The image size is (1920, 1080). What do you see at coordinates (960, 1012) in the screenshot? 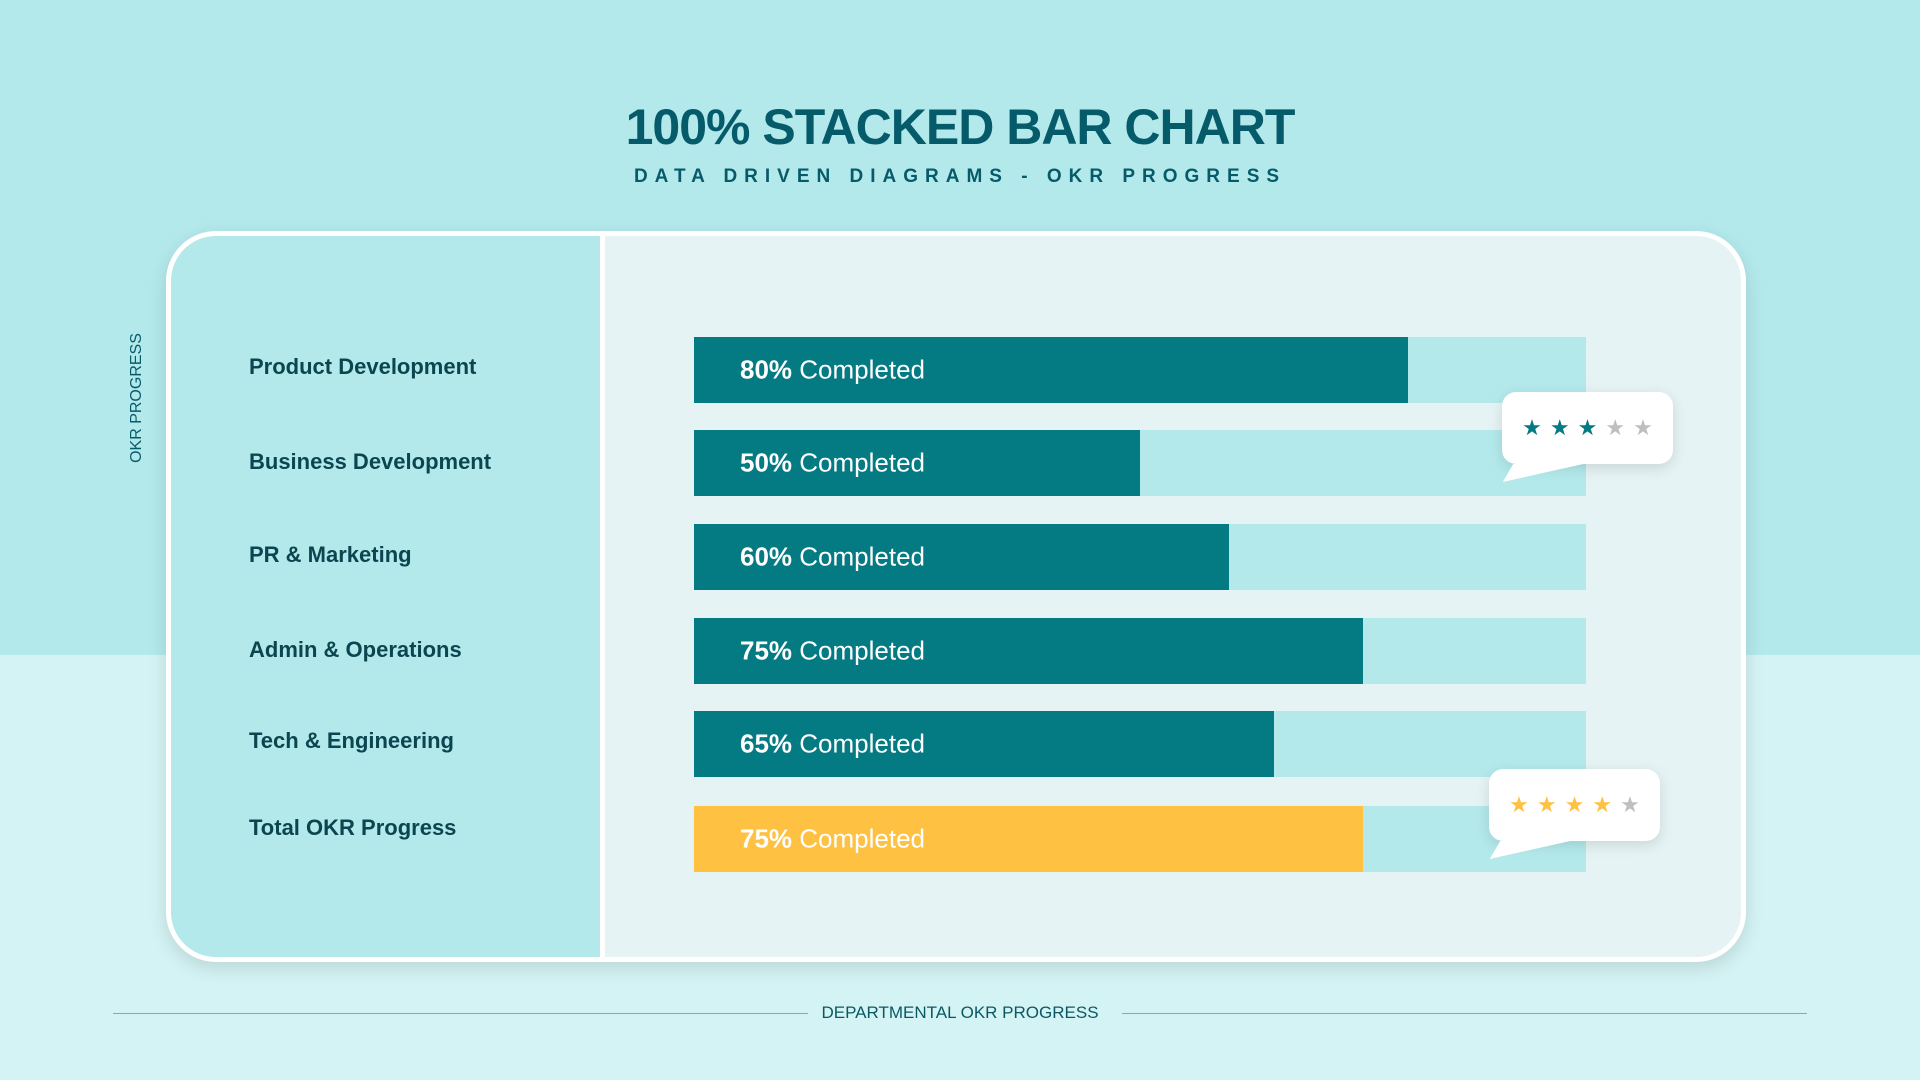
I see `footer-label: DEPARTMENTAL OKR PROGRESS` at bounding box center [960, 1012].